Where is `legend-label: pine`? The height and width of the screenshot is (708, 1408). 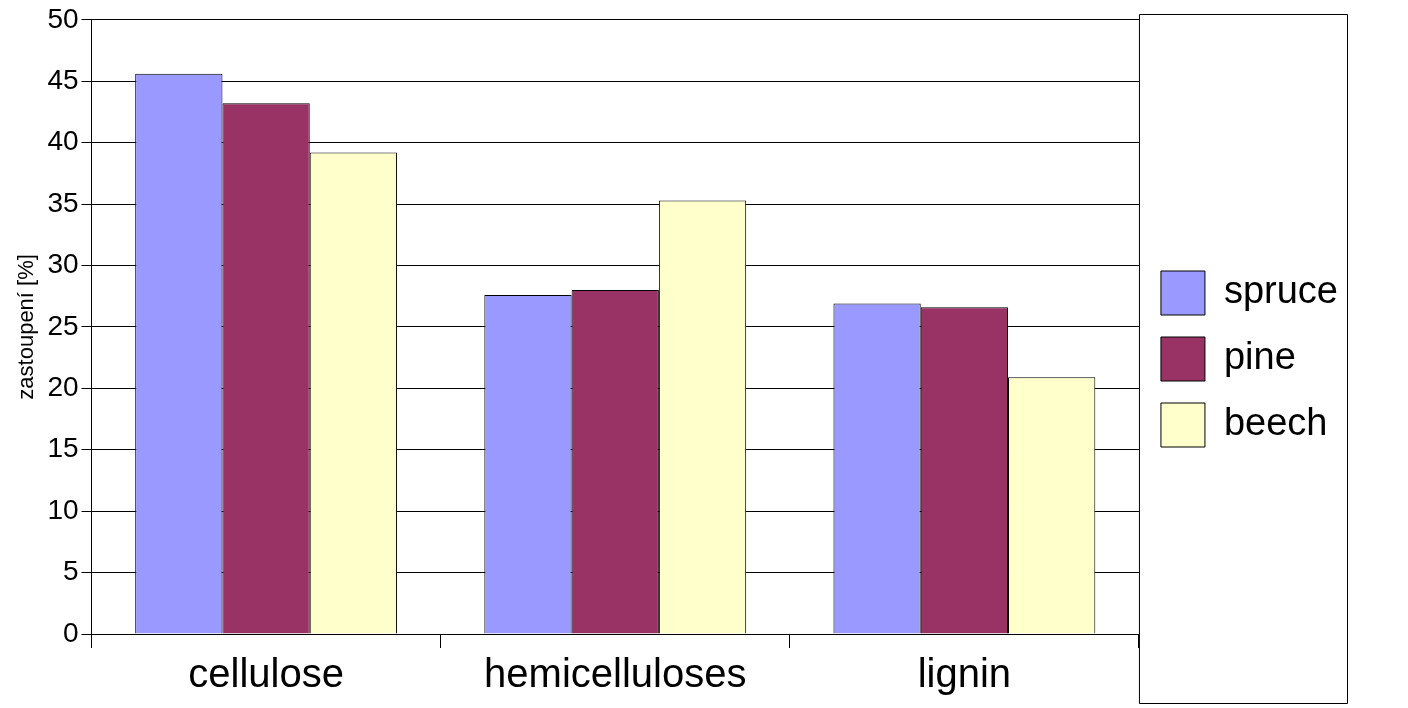
legend-label: pine is located at coordinates (1259, 356).